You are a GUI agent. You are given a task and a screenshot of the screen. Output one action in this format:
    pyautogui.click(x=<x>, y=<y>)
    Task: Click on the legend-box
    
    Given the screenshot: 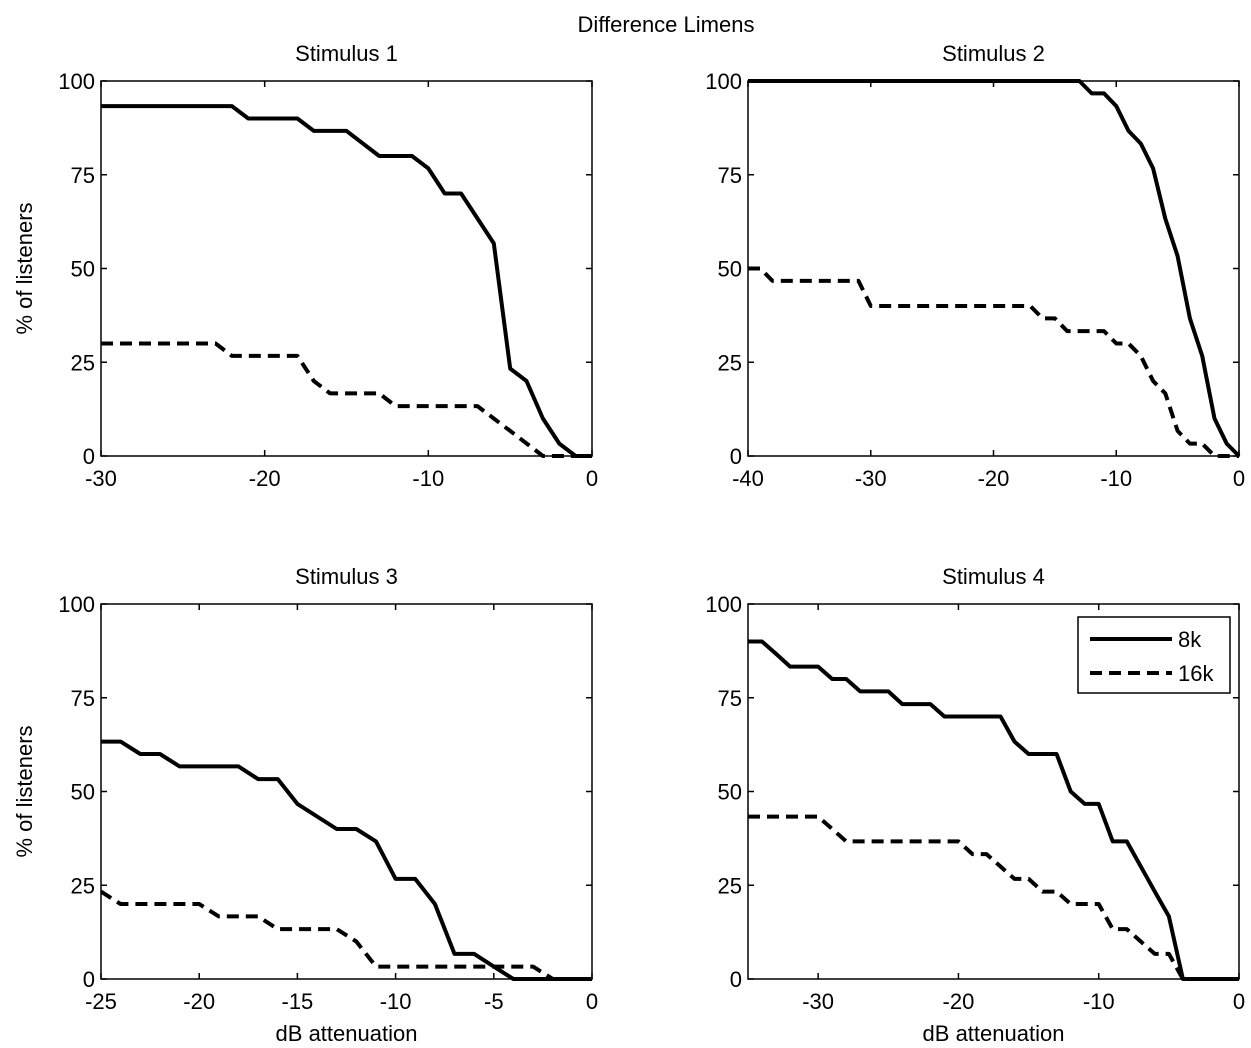 What is the action you would take?
    pyautogui.click(x=1154, y=655)
    